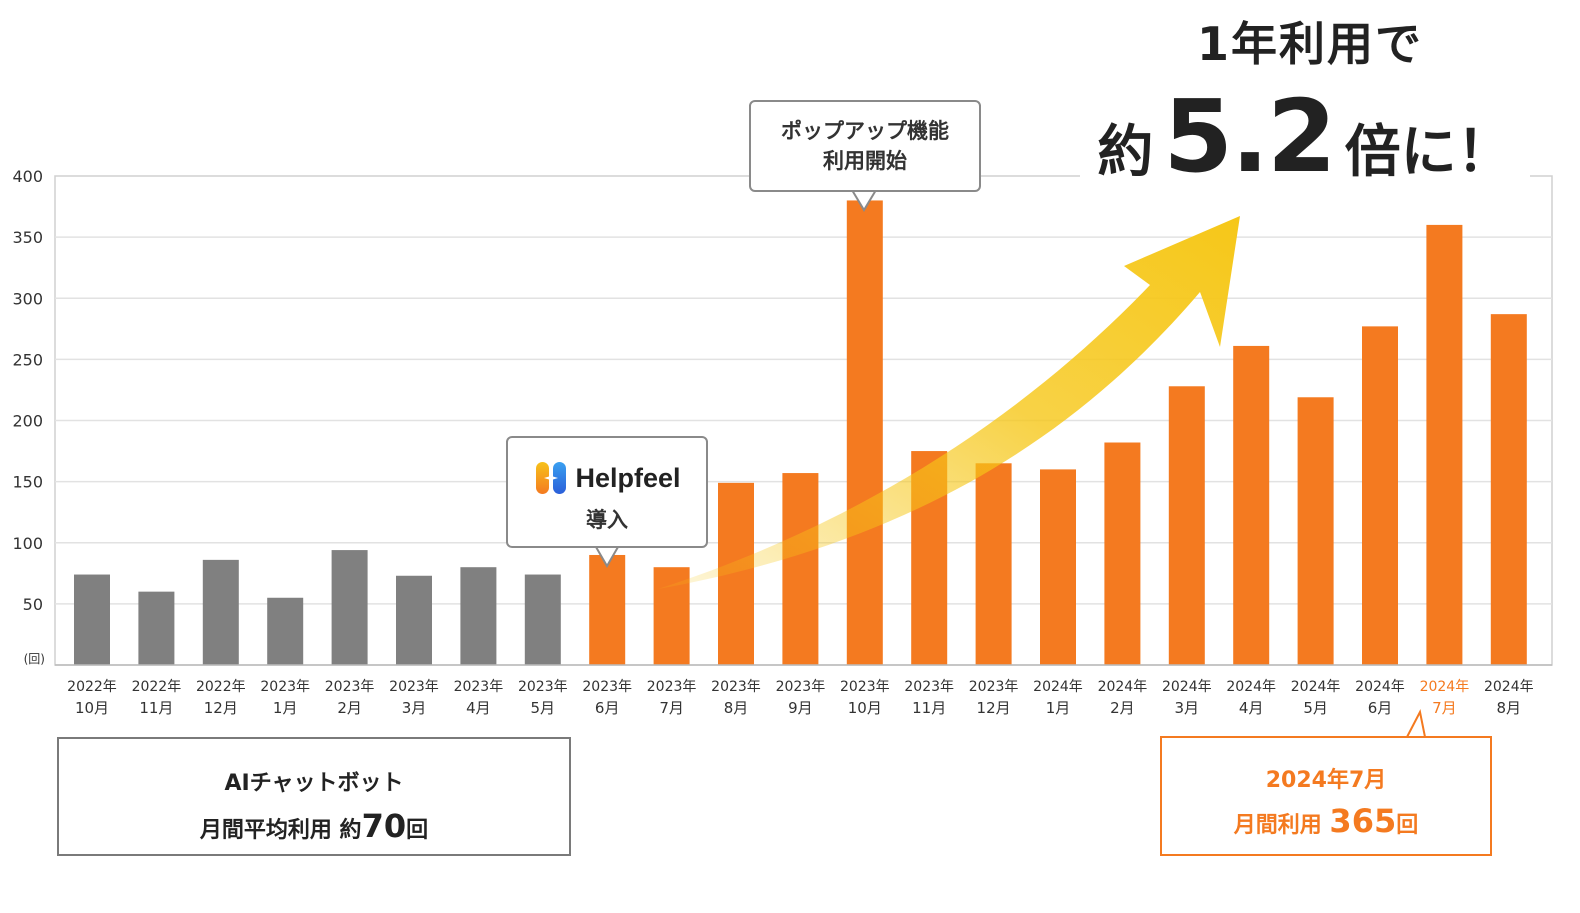 This screenshot has height=913, width=1580. I want to click on y-unit-label: (回), so click(34, 659).